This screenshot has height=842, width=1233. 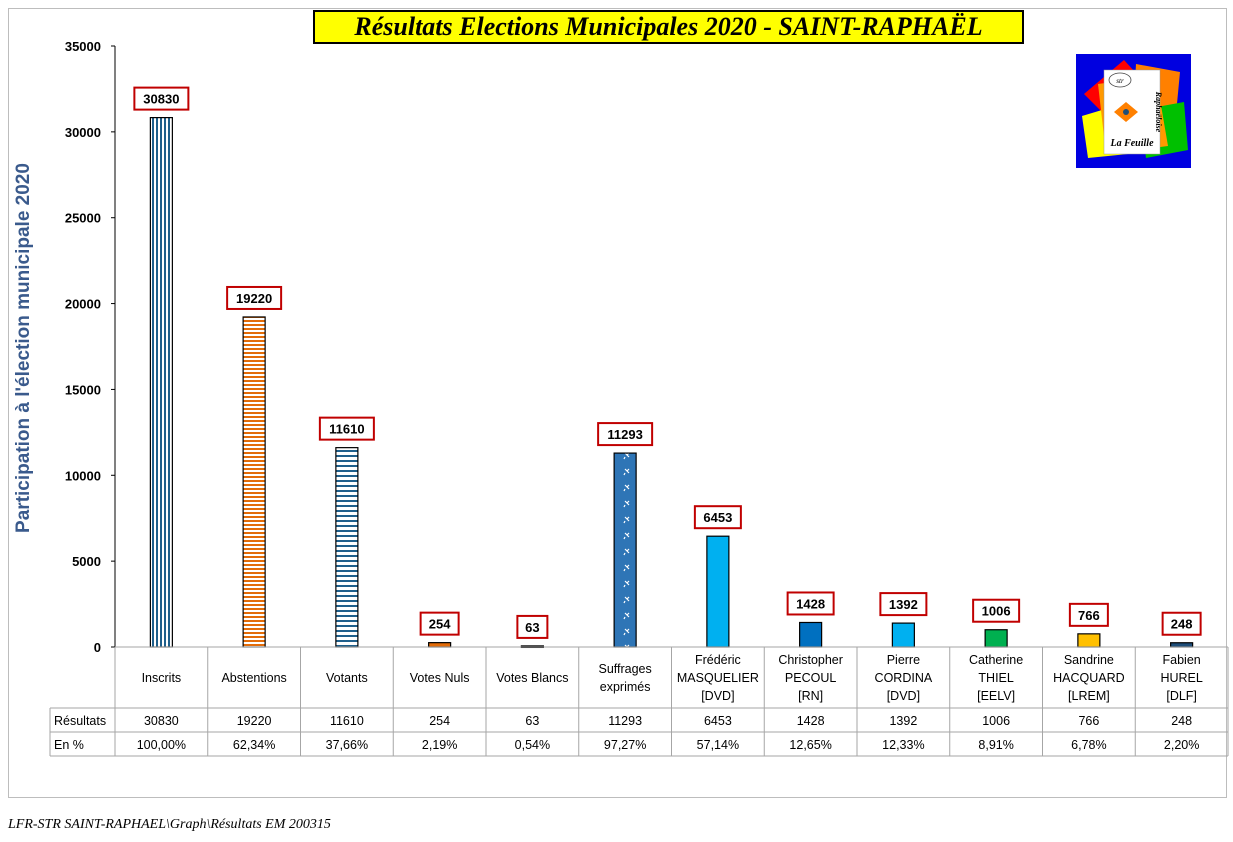 I want to click on x-category-label: Votes Blancs, so click(x=532, y=678).